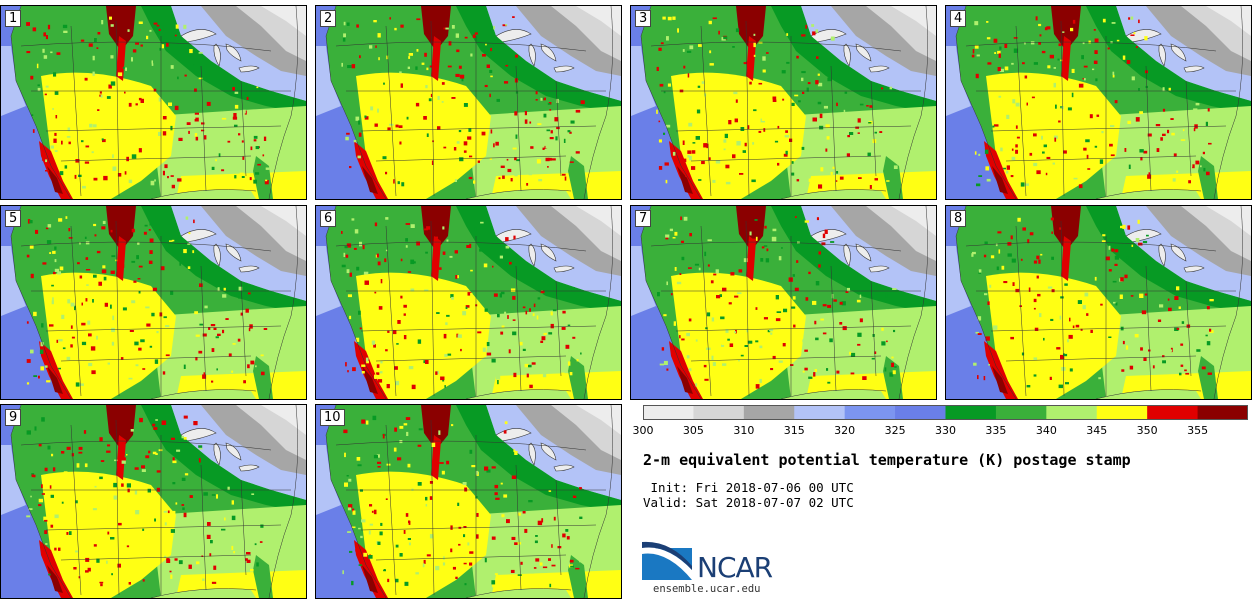 The height and width of the screenshot is (599, 1260). I want to click on member-map-panel: 6, so click(468, 302).